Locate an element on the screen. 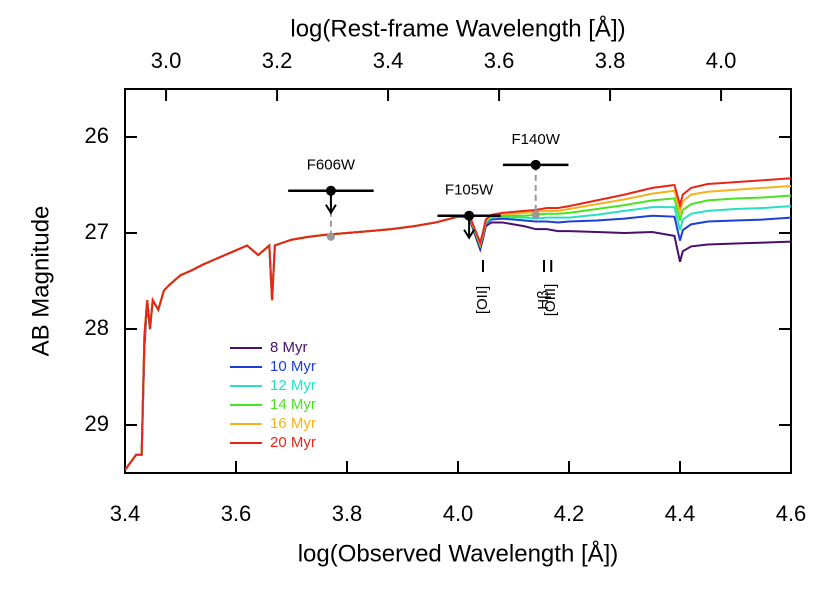  x-tick-label: 3.8 is located at coordinates (347, 513).